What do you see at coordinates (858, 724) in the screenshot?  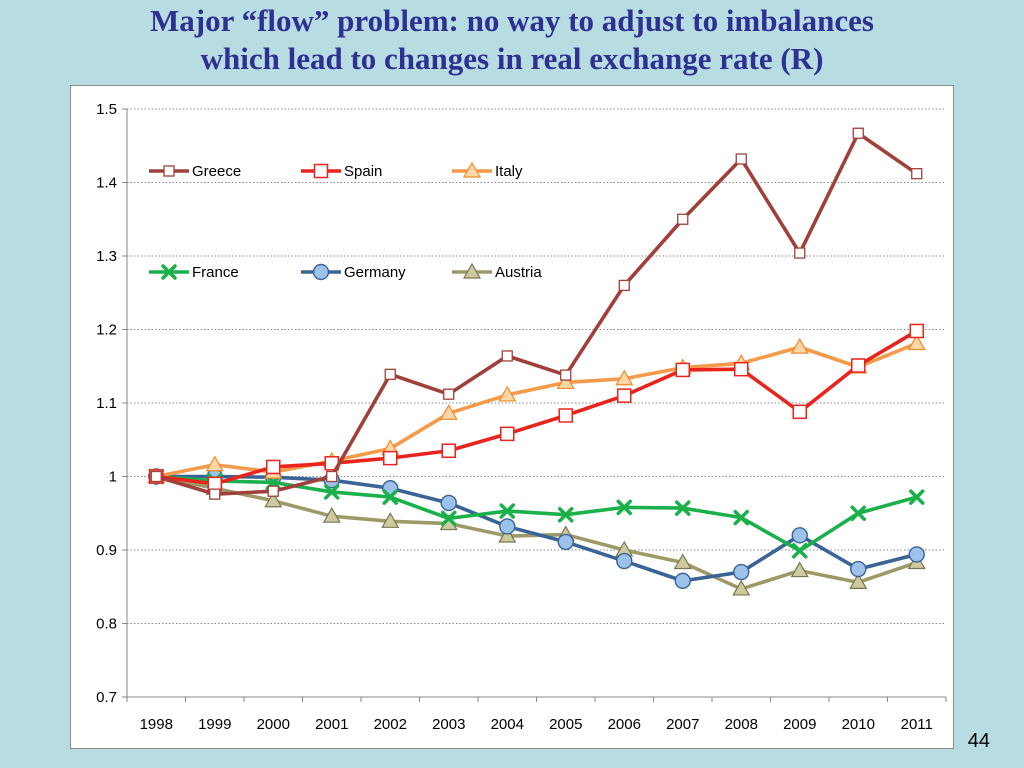 I see `x-tick-label: 2010` at bounding box center [858, 724].